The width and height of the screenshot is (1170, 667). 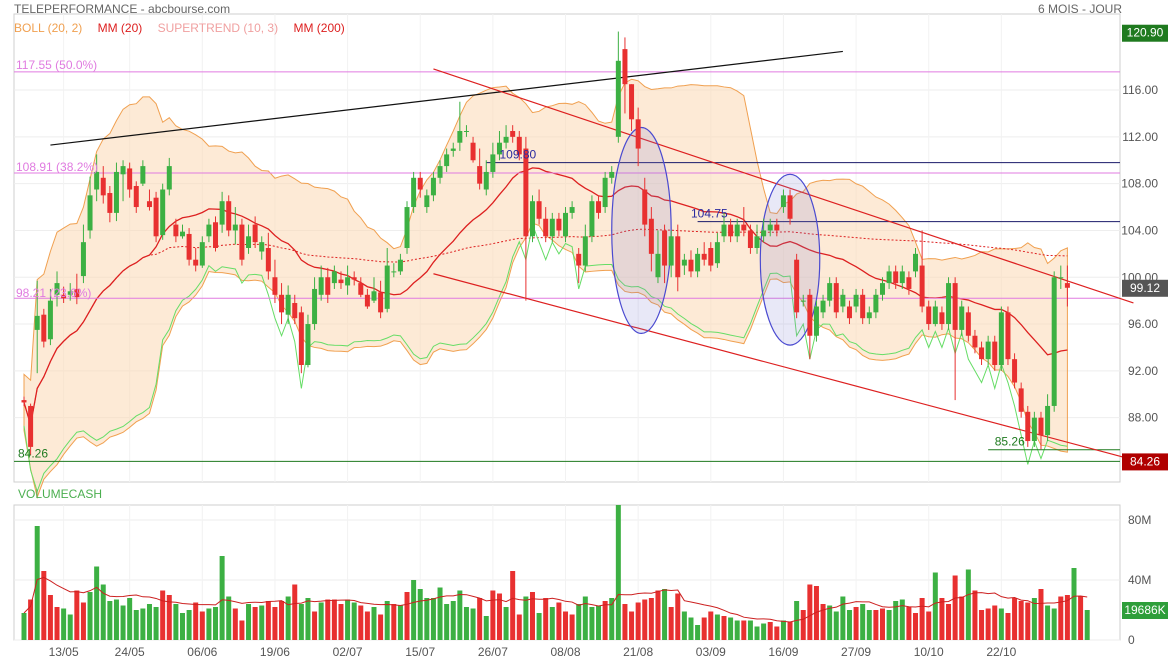 I want to click on price-tick-label: 88.00, so click(x=1143, y=418).